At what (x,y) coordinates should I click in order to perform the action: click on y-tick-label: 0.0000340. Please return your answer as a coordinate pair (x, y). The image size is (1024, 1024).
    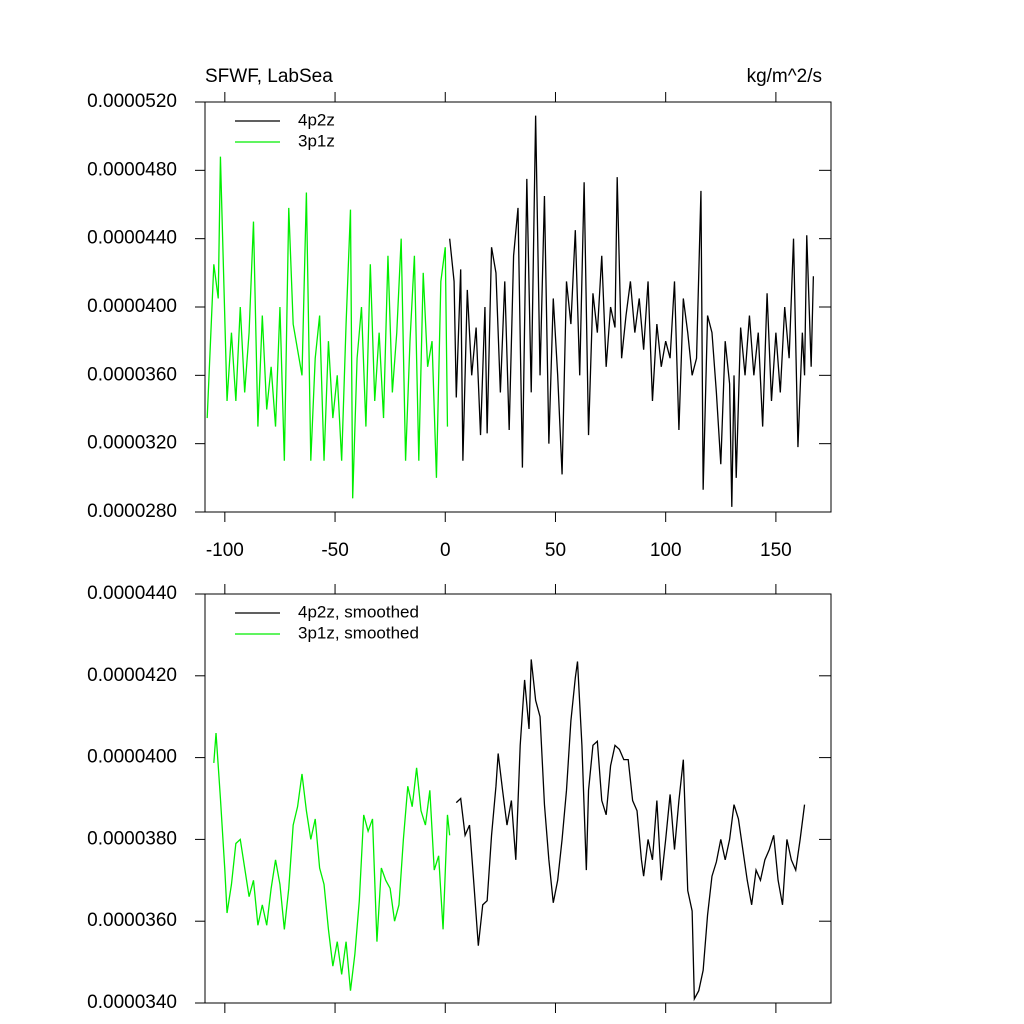
    Looking at the image, I should click on (132, 1002).